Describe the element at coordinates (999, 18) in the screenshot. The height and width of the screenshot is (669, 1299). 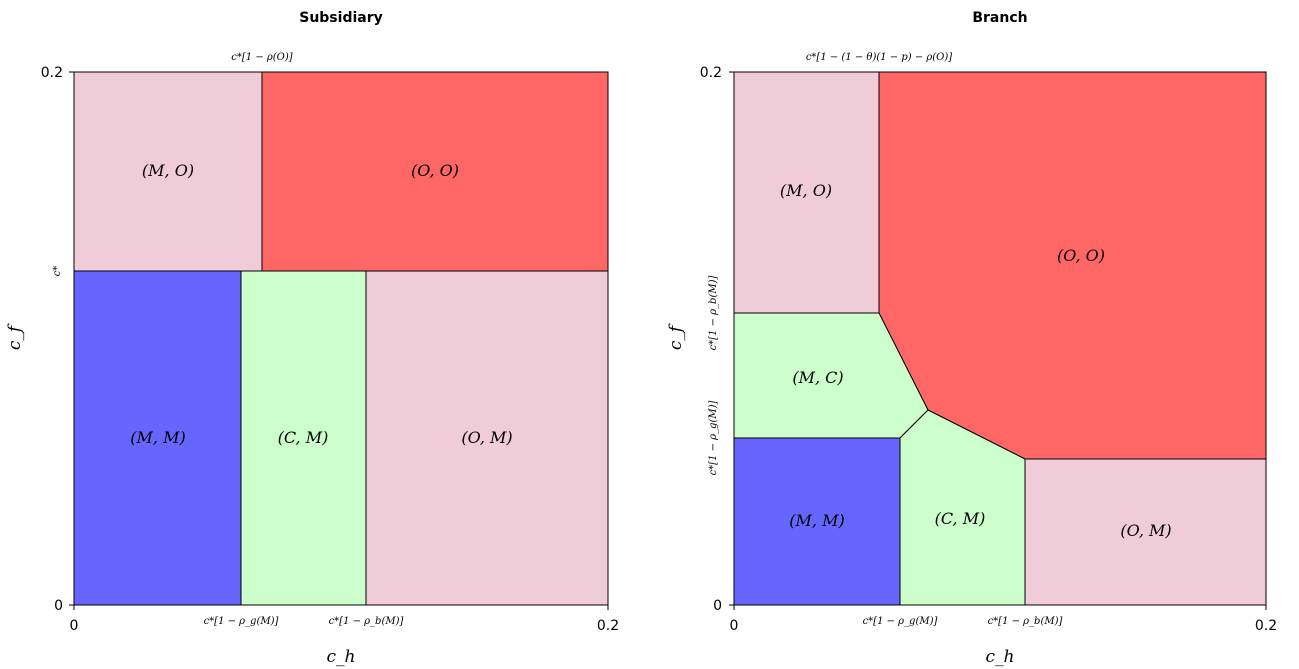
I see `branch-title: Branch` at that location.